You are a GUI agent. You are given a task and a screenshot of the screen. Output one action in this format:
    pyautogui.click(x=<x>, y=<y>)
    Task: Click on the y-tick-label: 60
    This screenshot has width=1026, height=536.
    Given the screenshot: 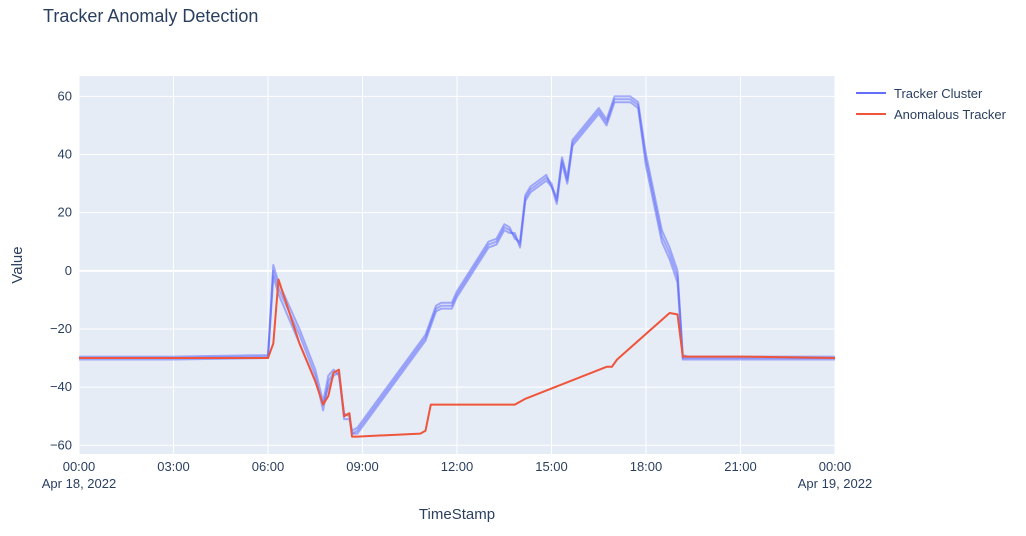 What is the action you would take?
    pyautogui.click(x=65, y=95)
    